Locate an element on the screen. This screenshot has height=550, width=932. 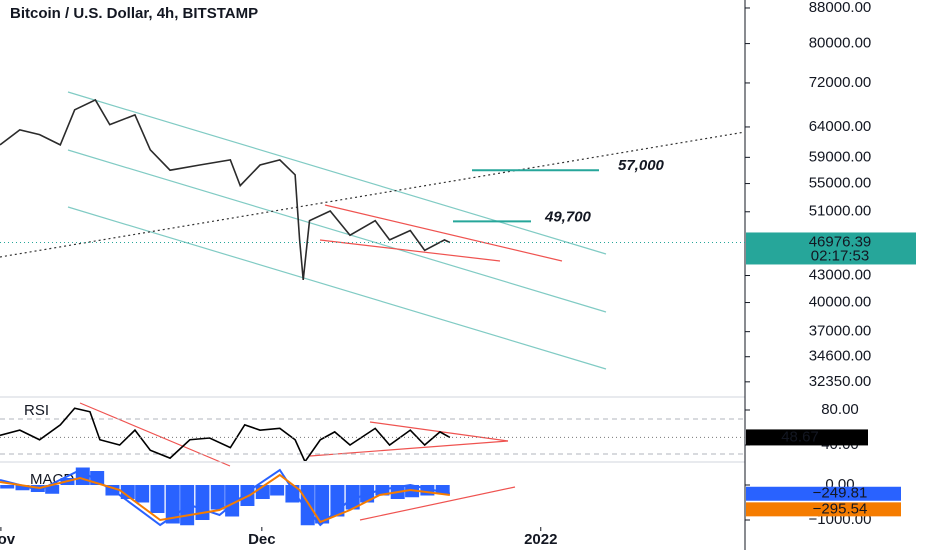
x-tick-label: Dec is located at coordinates (262, 539).